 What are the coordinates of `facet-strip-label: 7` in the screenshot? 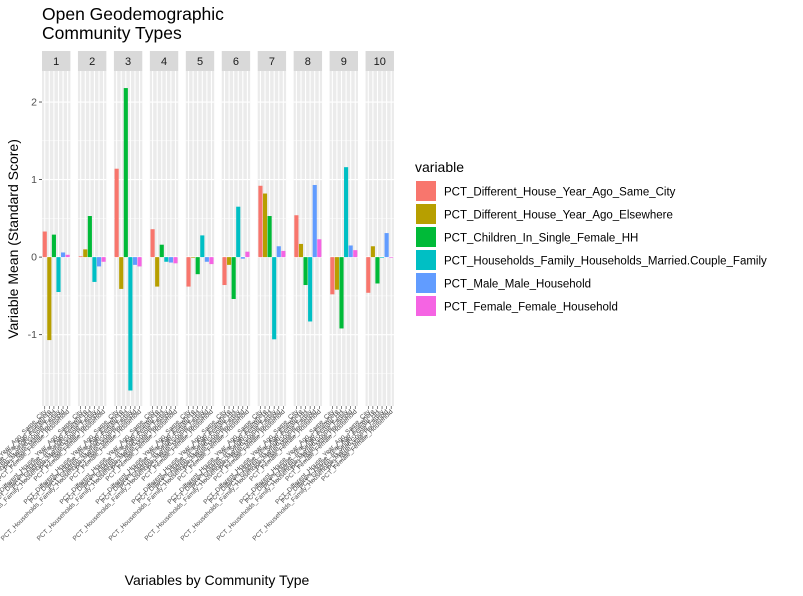 It's located at (272, 62).